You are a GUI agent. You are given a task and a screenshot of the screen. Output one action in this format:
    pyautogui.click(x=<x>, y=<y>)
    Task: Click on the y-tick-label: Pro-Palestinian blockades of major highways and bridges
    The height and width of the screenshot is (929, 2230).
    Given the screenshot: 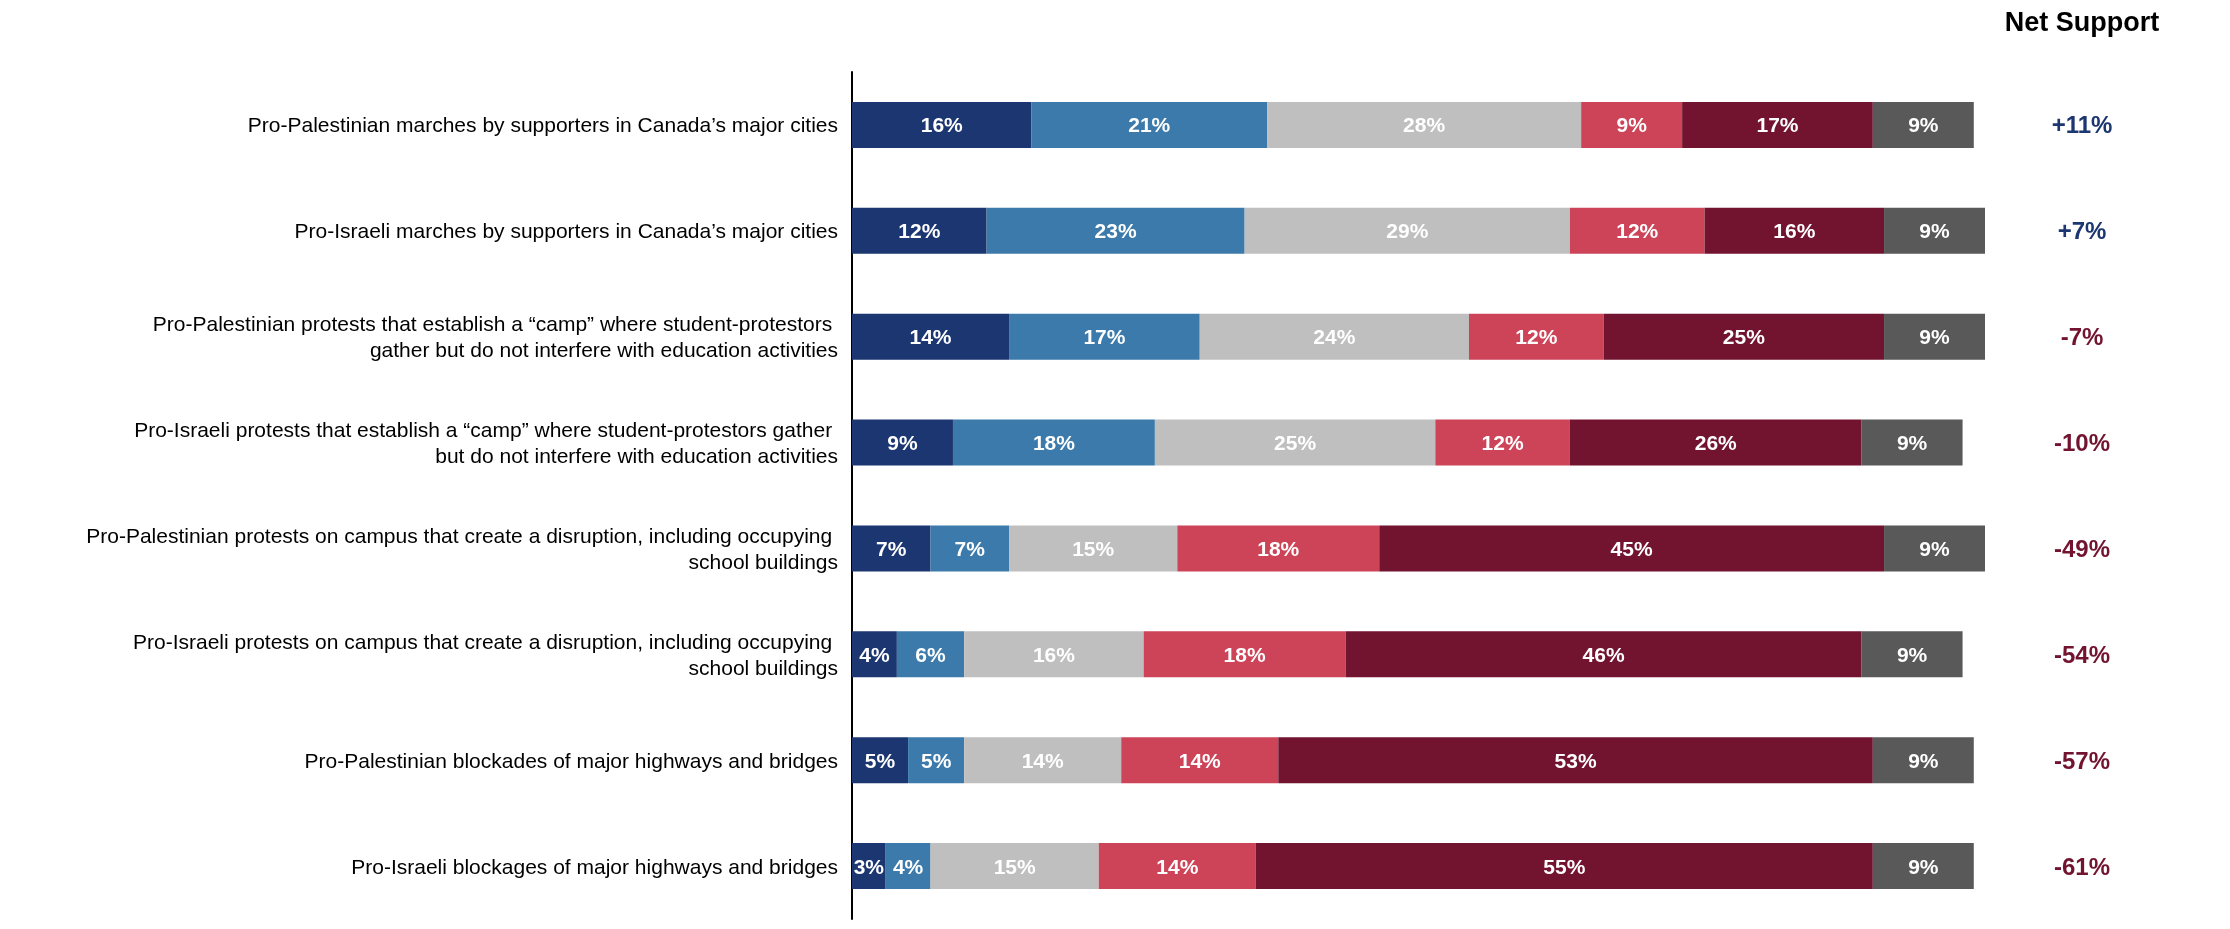 What is the action you would take?
    pyautogui.click(x=571, y=760)
    